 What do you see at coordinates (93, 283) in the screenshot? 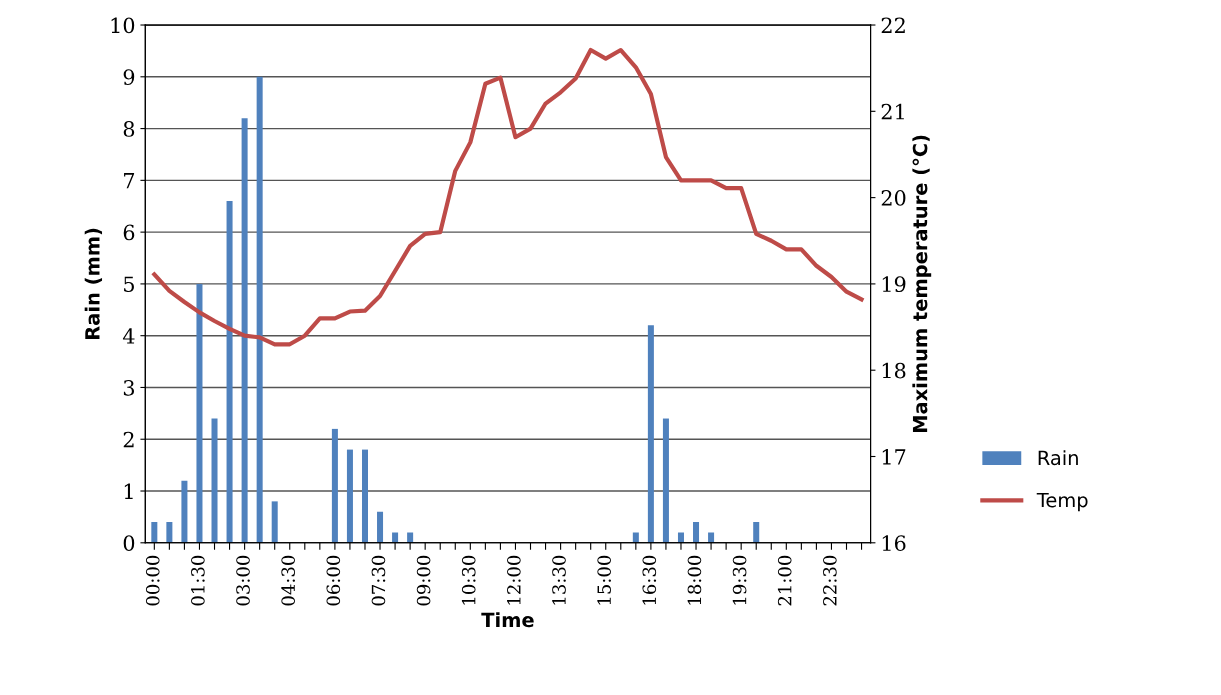
I see `y-axis-title: Rain (mm)` at bounding box center [93, 283].